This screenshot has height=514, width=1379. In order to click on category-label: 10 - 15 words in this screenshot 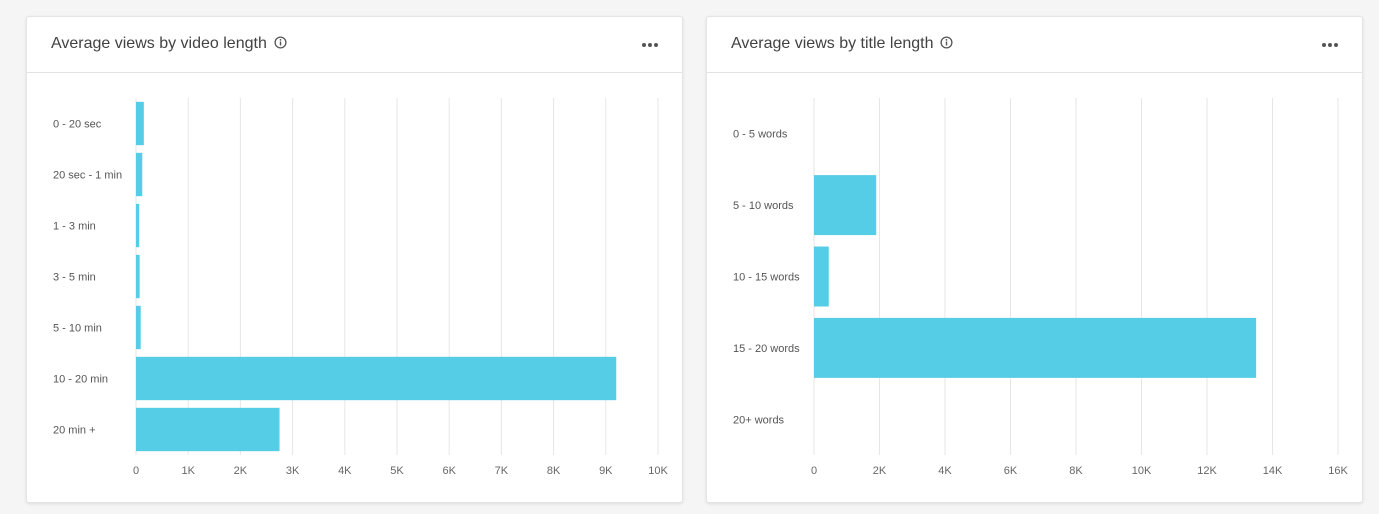, I will do `click(766, 278)`.